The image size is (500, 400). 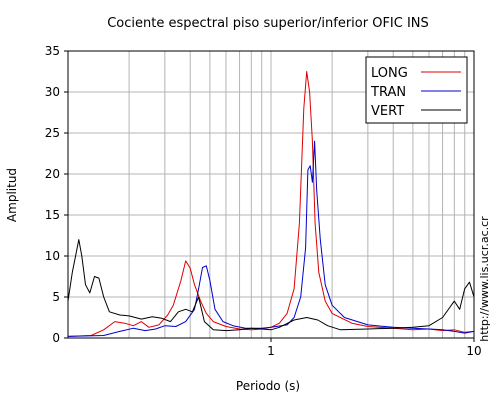 What do you see at coordinates (56, 338) in the screenshot?
I see `y-tick-label: 0` at bounding box center [56, 338].